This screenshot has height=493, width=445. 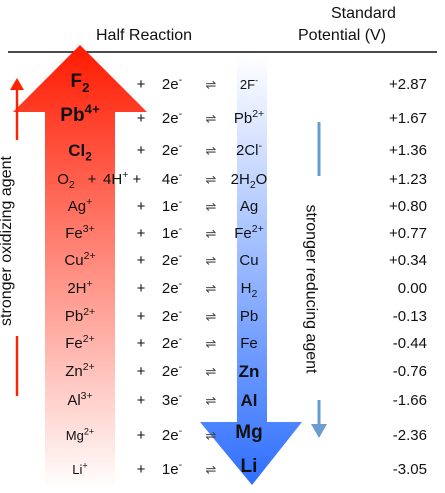 What do you see at coordinates (80, 343) in the screenshot?
I see `oxidant: Fe2+` at bounding box center [80, 343].